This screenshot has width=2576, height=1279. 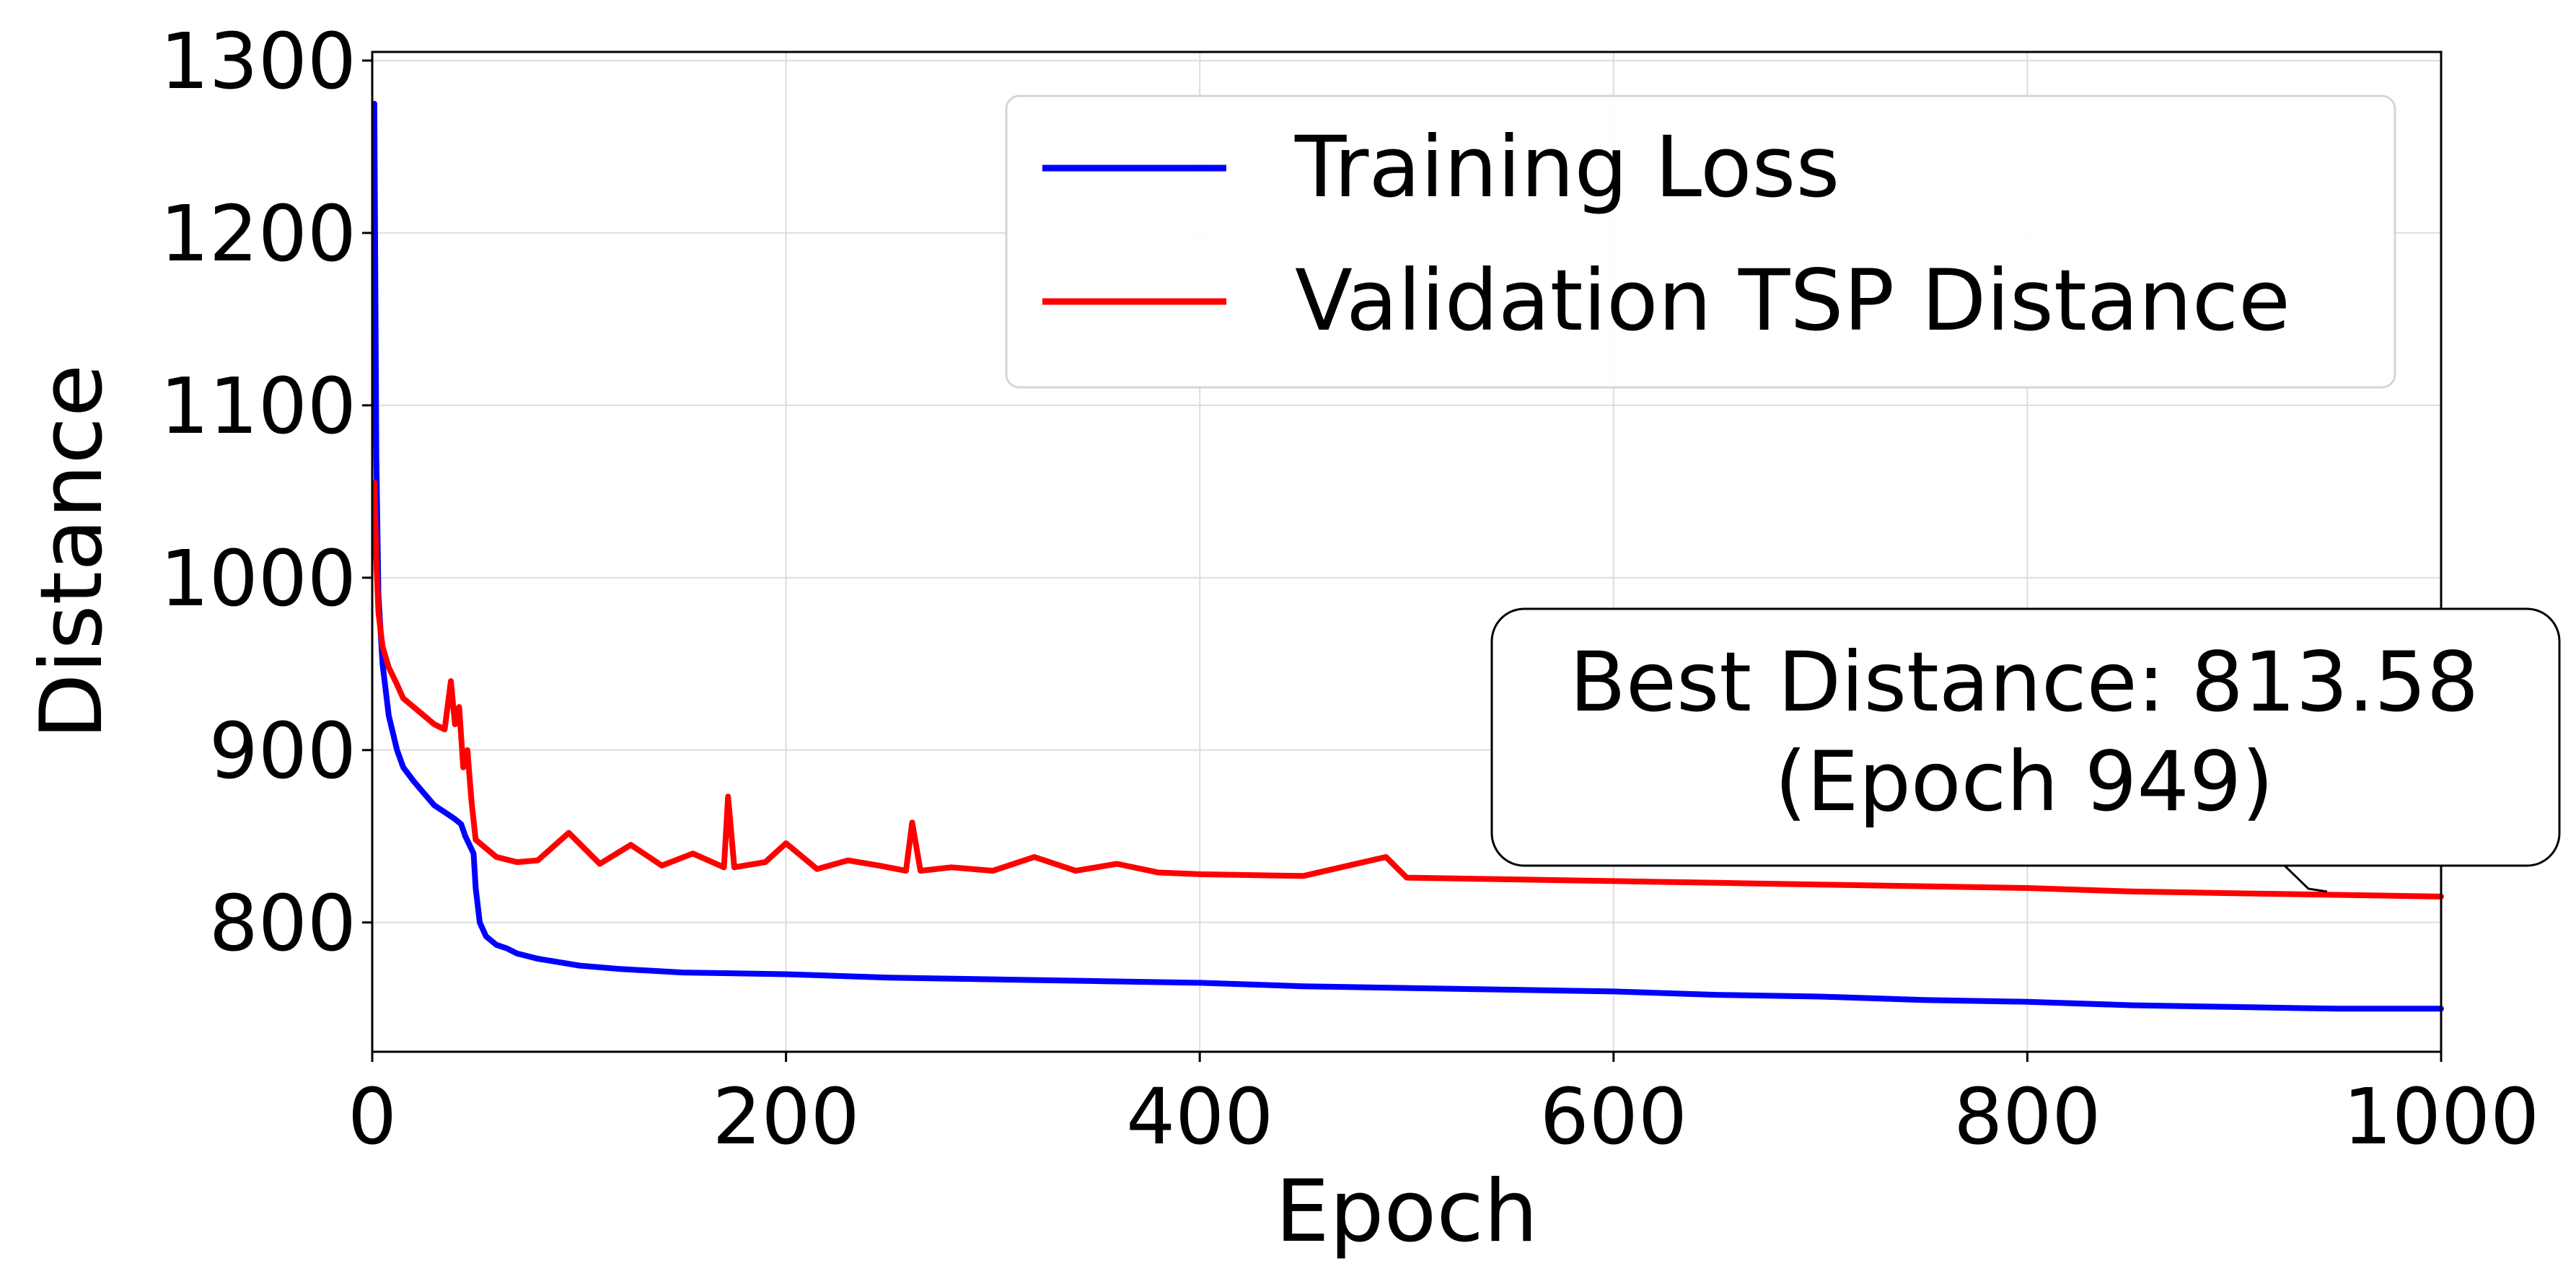 What do you see at coordinates (258, 234) in the screenshot?
I see `y-tick-label: 1200` at bounding box center [258, 234].